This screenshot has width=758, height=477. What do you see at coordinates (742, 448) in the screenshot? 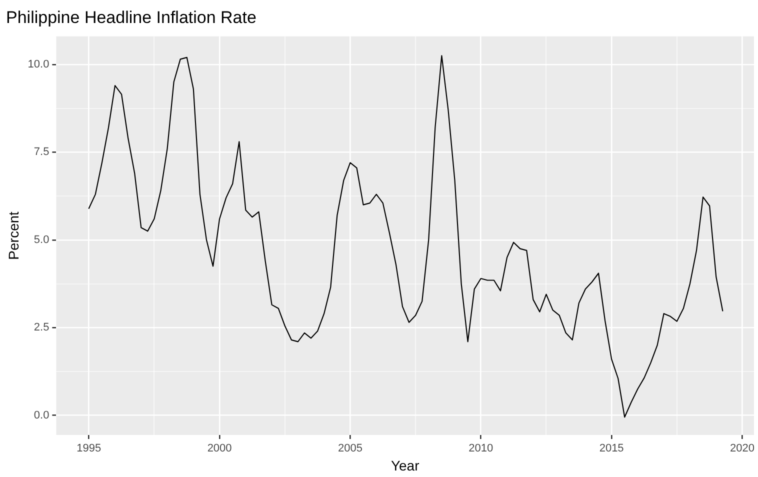
I see `x-tick-label: 2020` at bounding box center [742, 448].